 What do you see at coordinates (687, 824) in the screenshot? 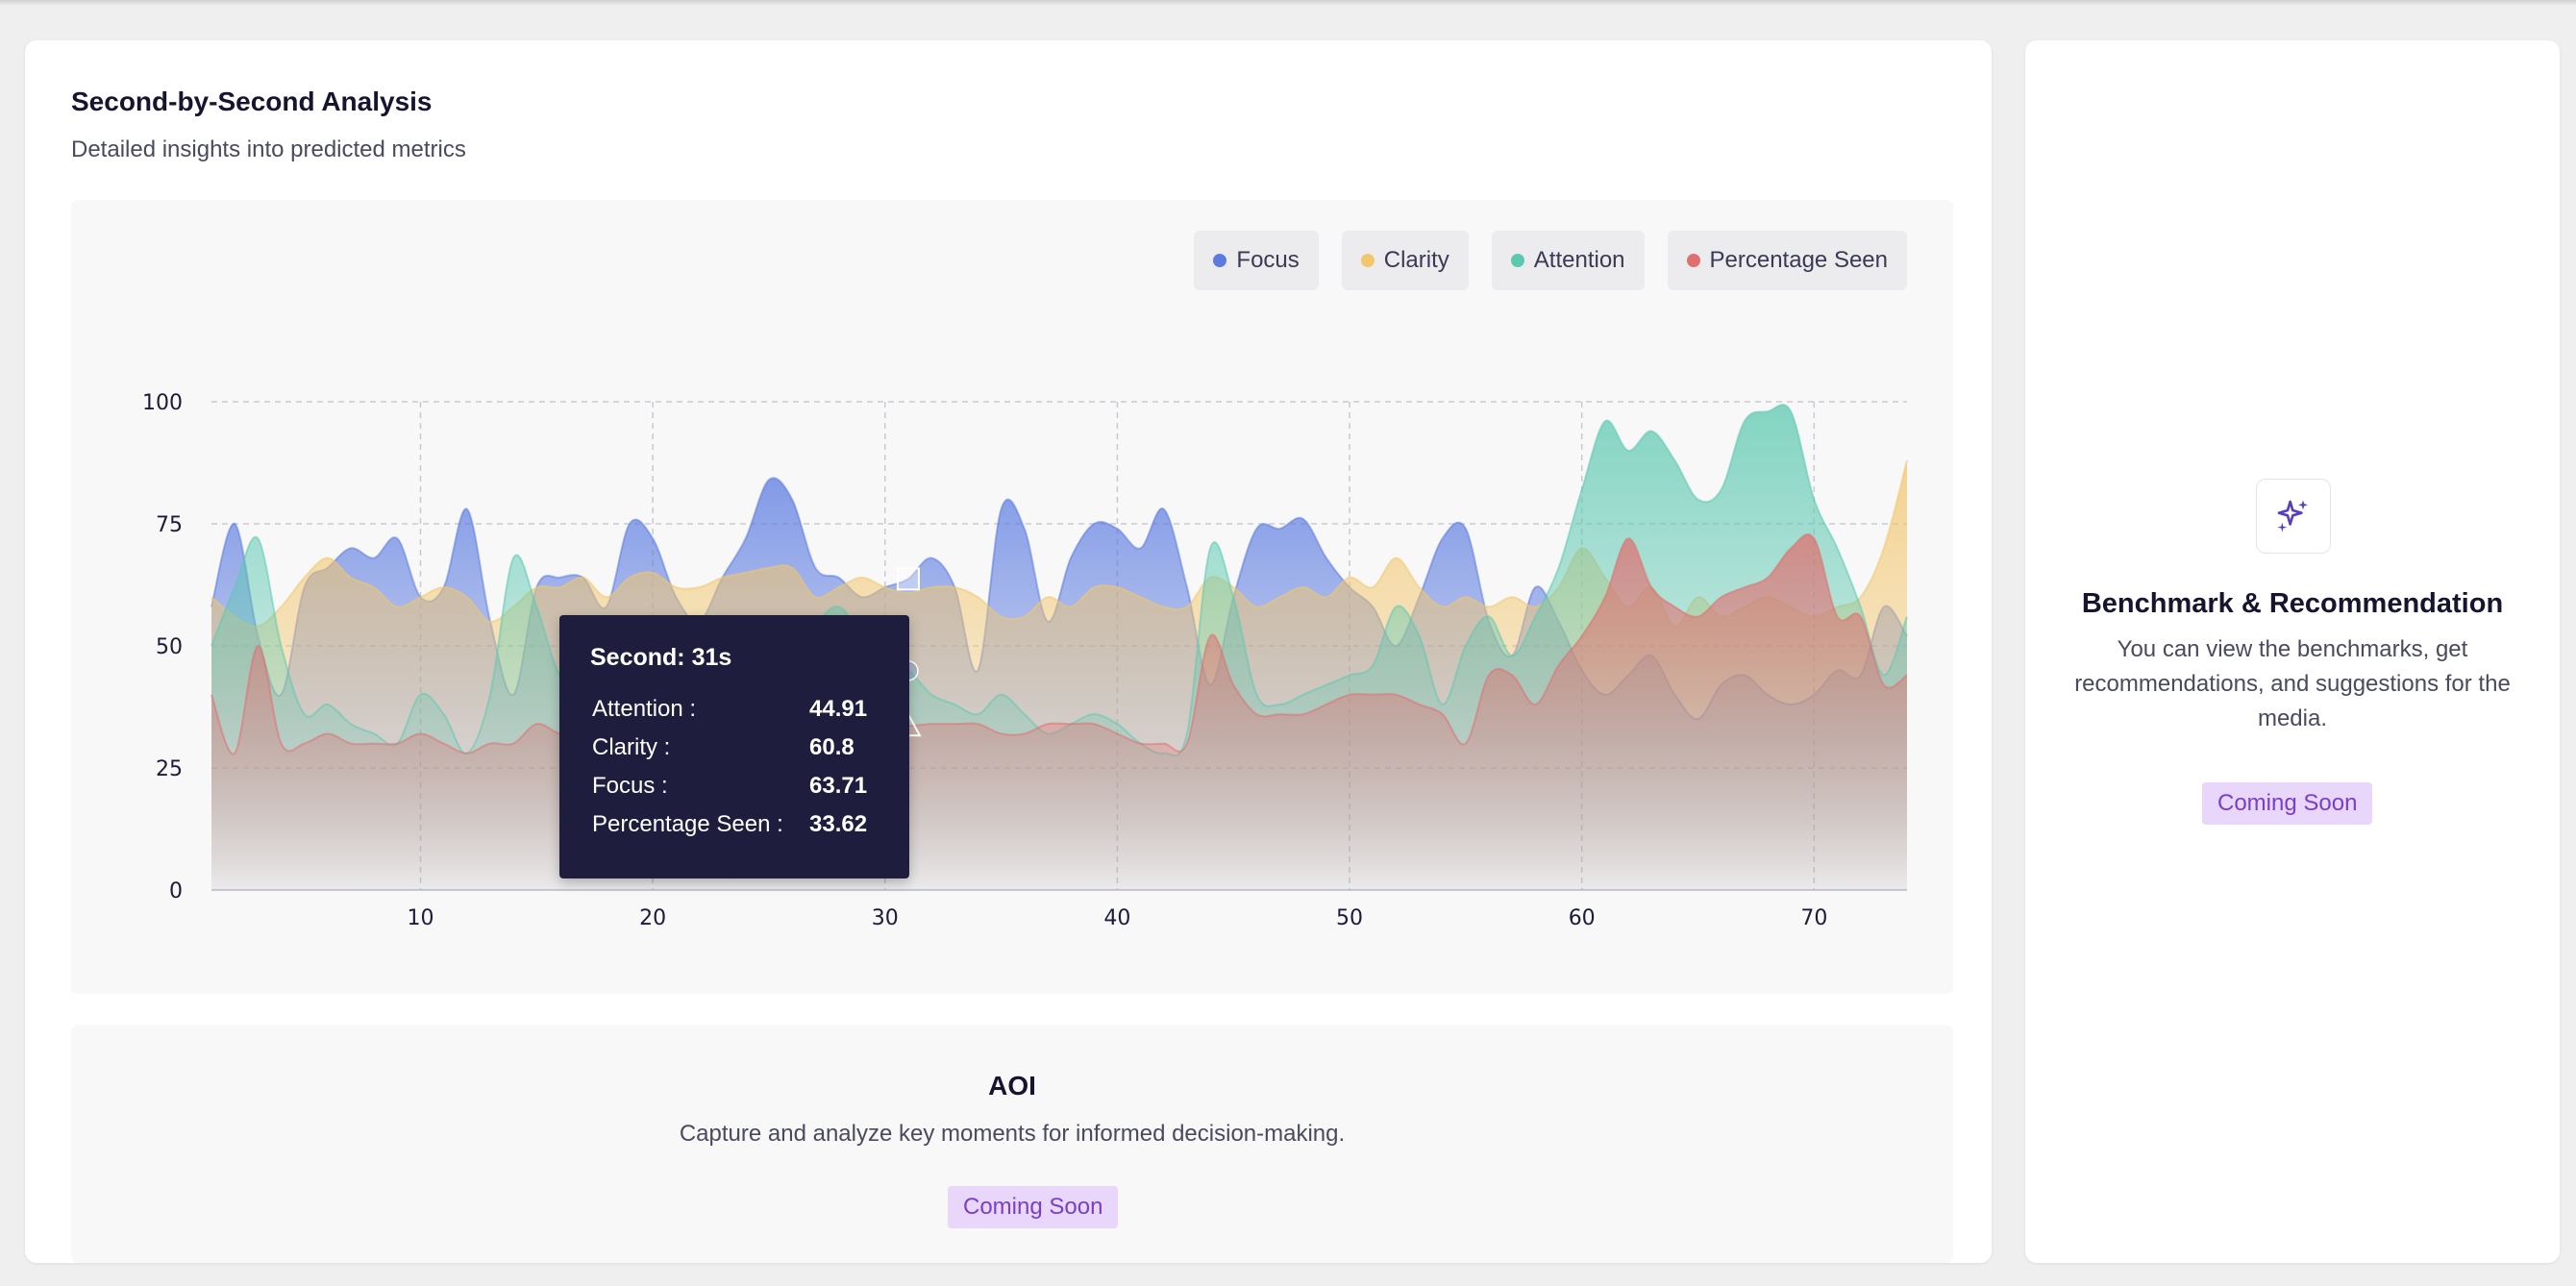
I see `tooltip-label-percentage-seen: Percentage Seen :` at bounding box center [687, 824].